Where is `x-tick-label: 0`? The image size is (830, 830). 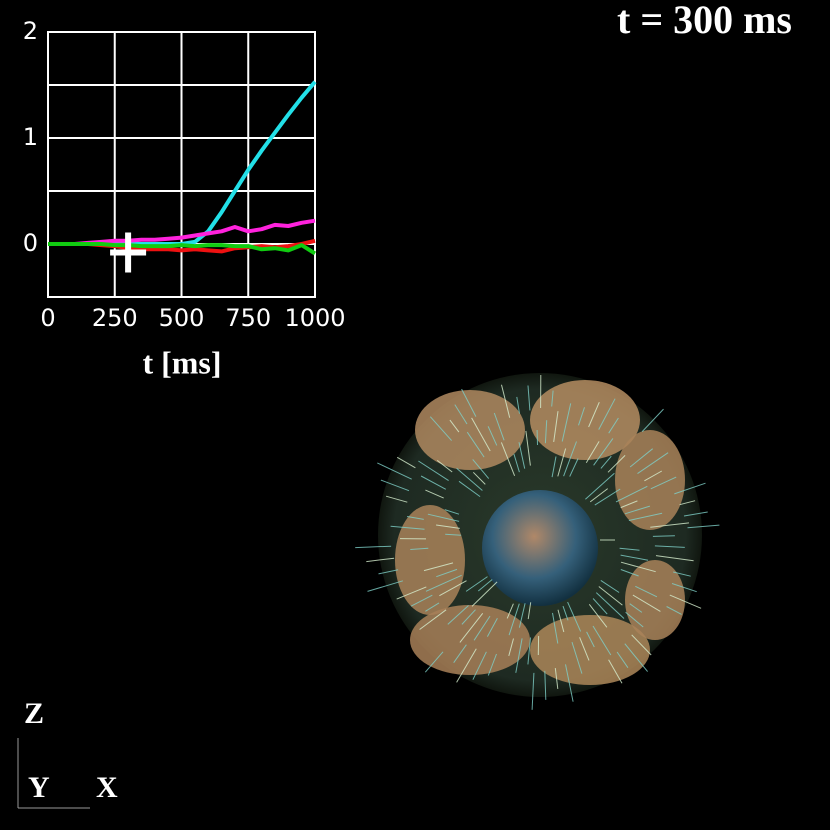 x-tick-label: 0 is located at coordinates (47, 318).